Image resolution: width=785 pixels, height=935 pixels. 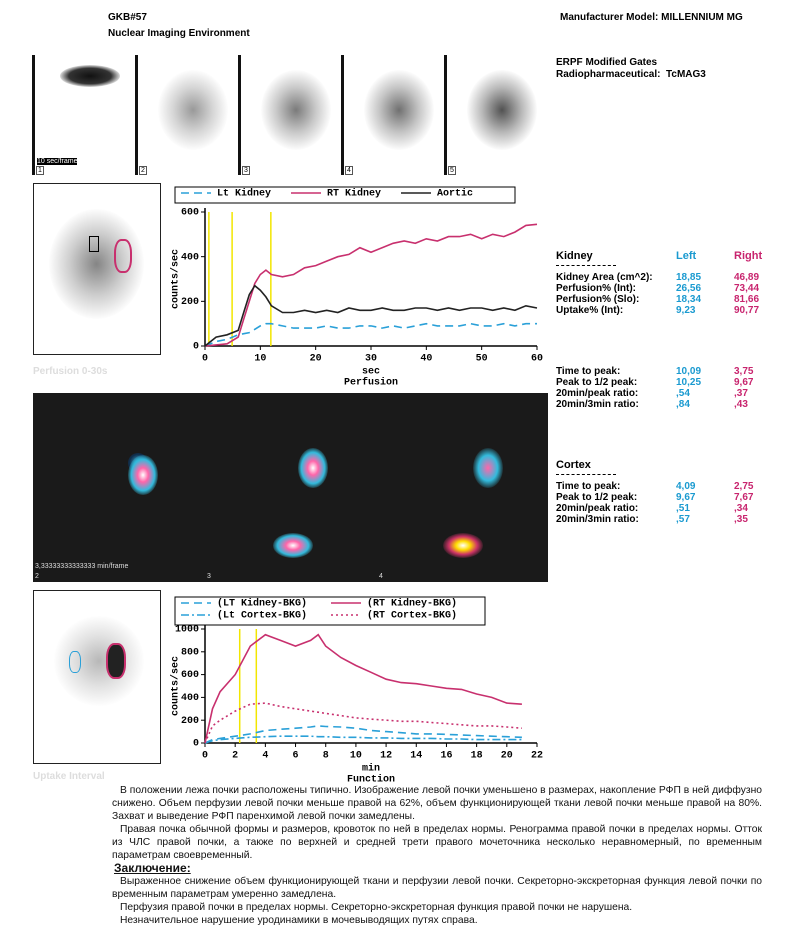 I want to click on legend-label: RT Kidney, so click(x=354, y=194).